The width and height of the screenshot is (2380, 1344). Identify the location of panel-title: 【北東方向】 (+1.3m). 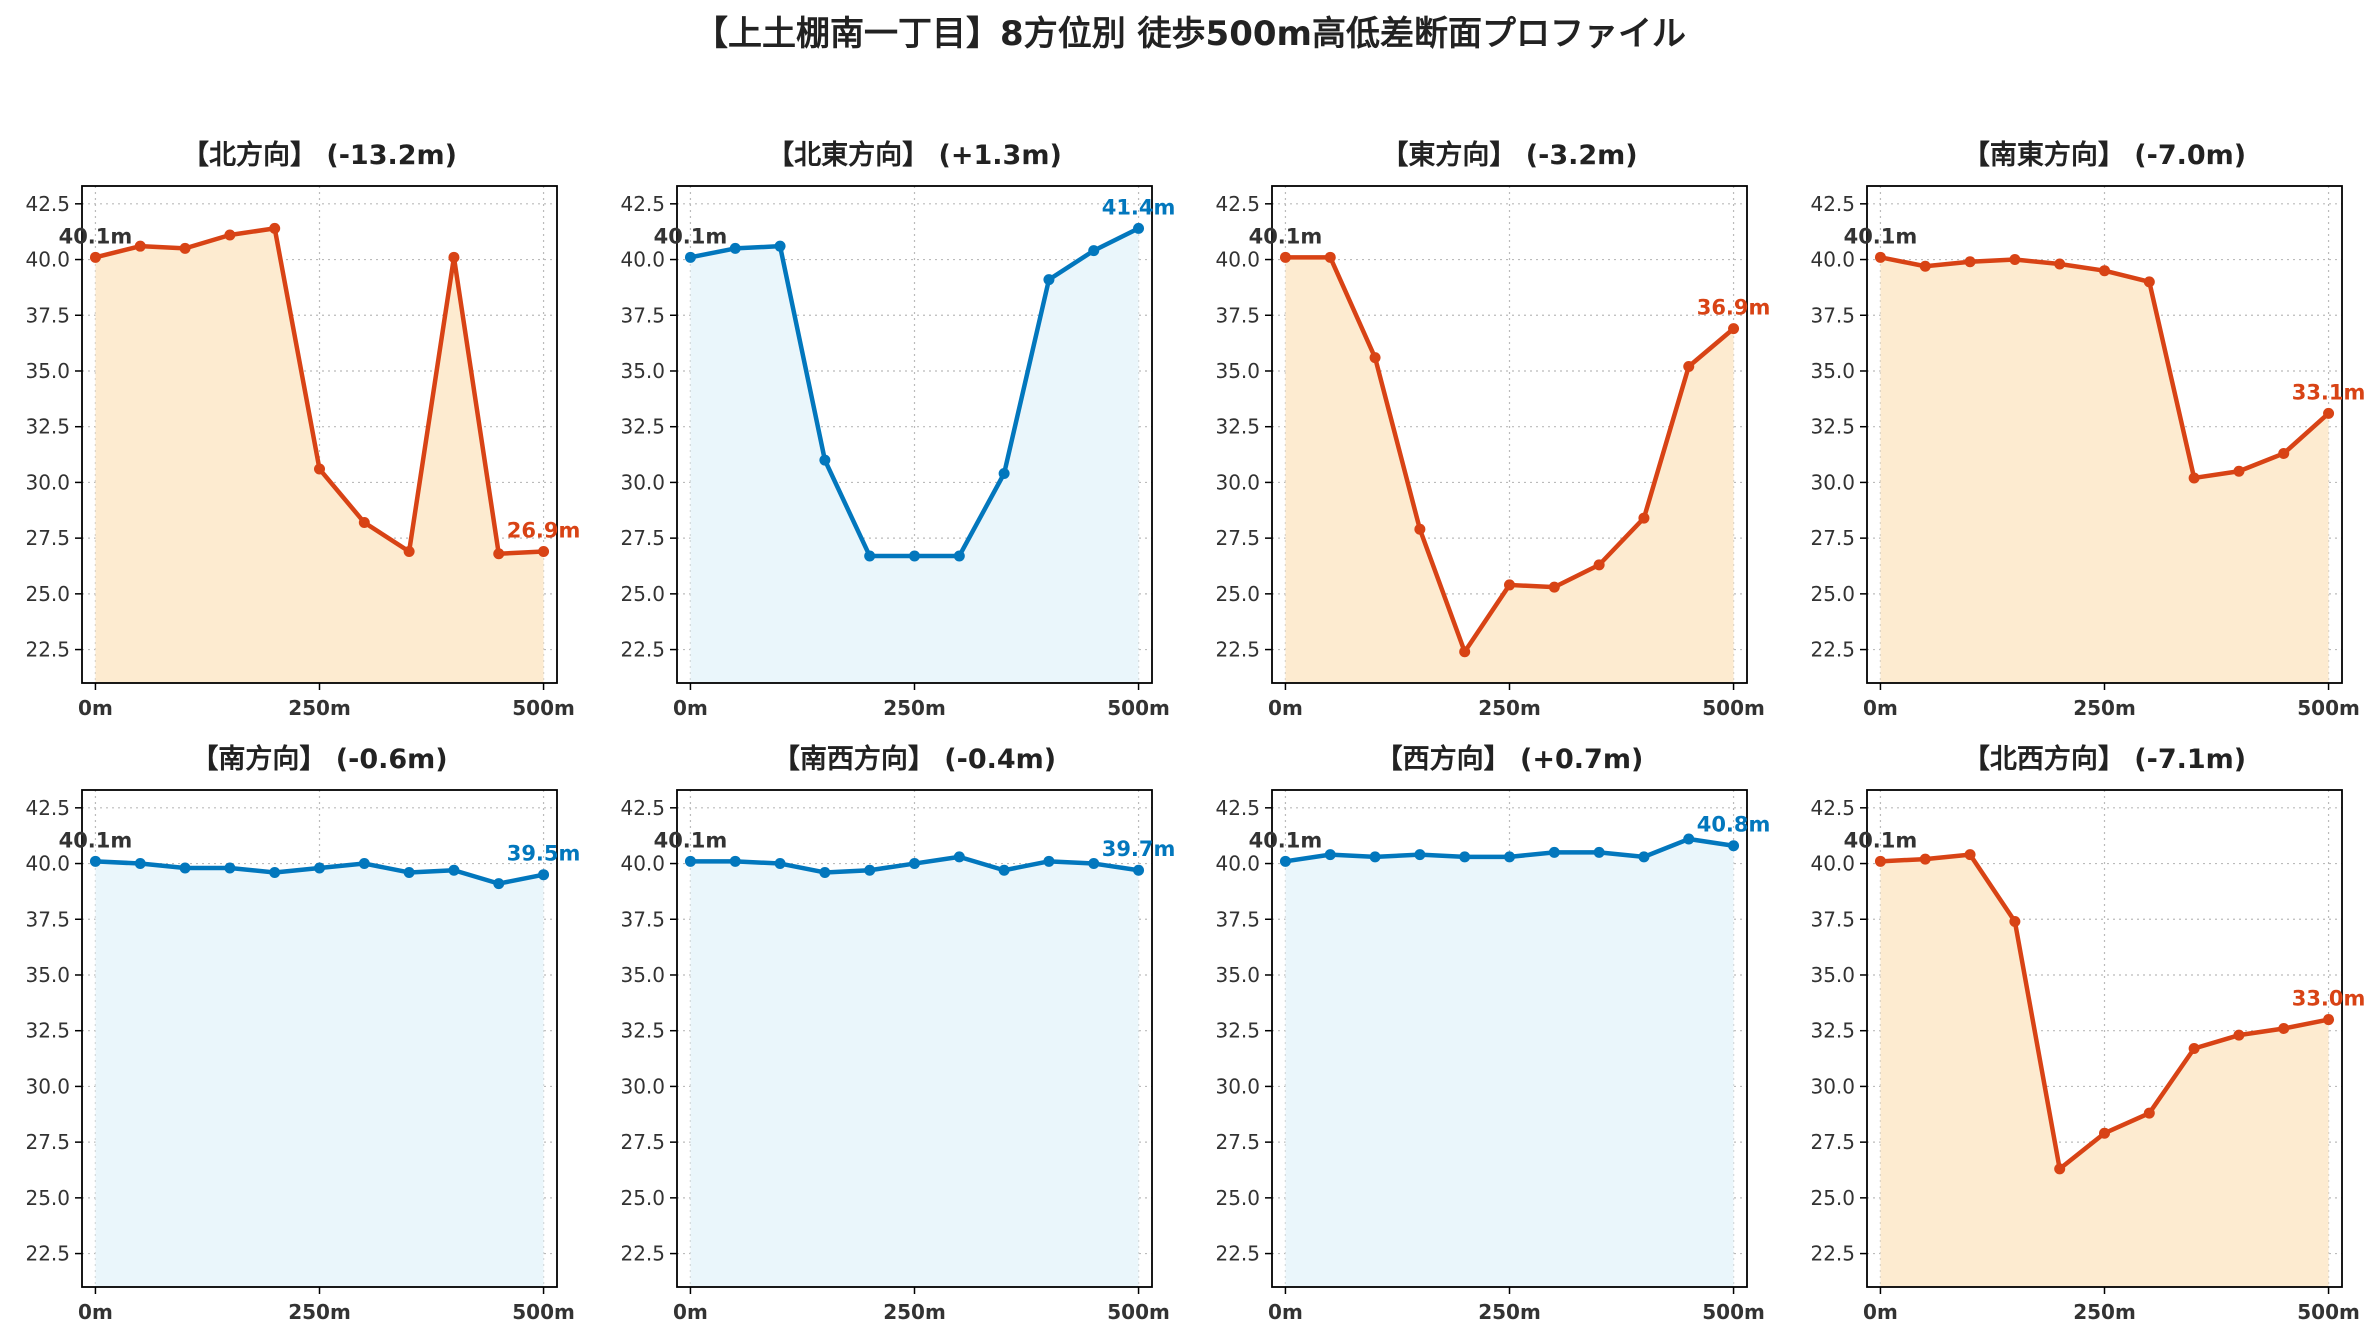
(914, 155).